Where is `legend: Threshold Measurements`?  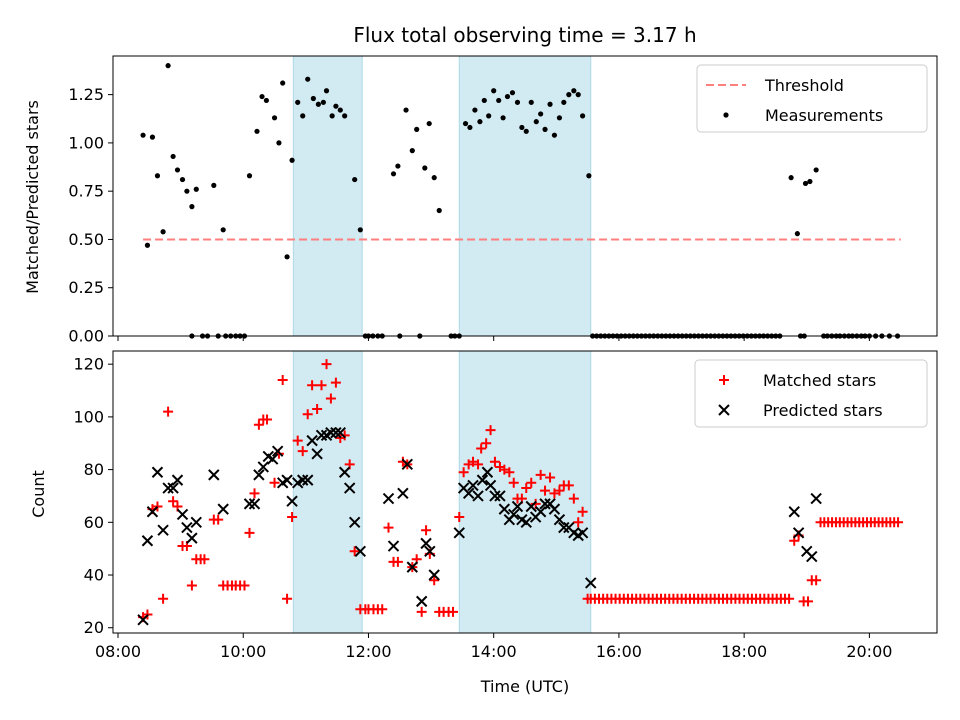 legend: Threshold Measurements is located at coordinates (812, 98).